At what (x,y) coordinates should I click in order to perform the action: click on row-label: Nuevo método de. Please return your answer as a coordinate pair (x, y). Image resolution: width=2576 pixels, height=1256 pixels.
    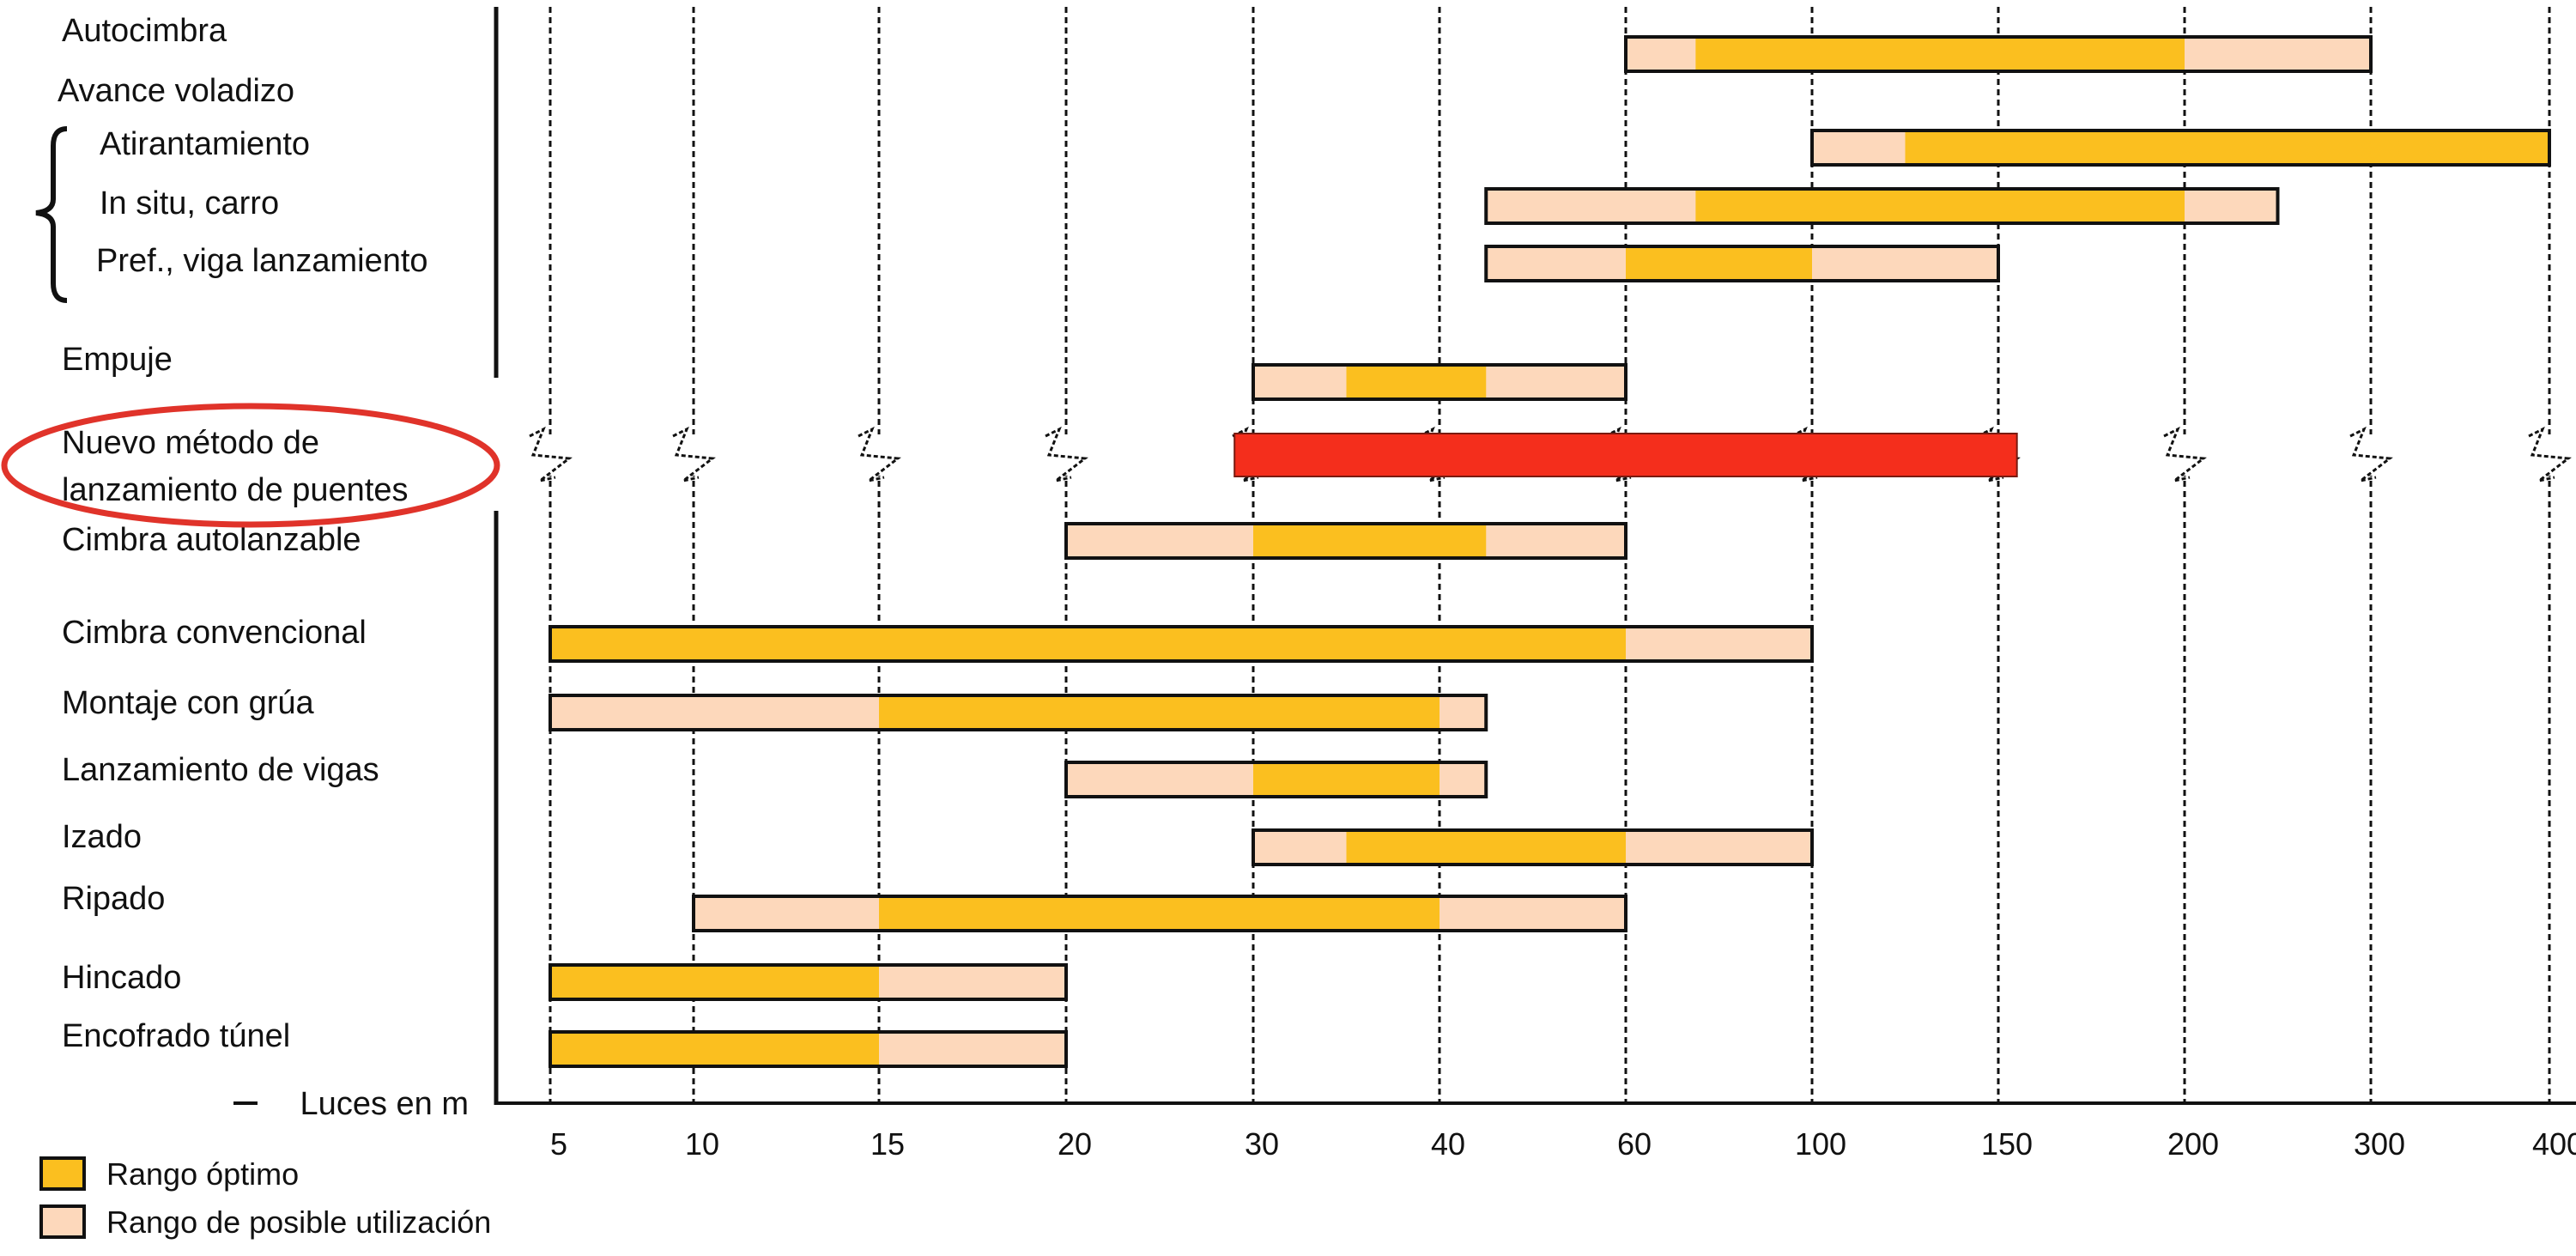
    Looking at the image, I should click on (190, 443).